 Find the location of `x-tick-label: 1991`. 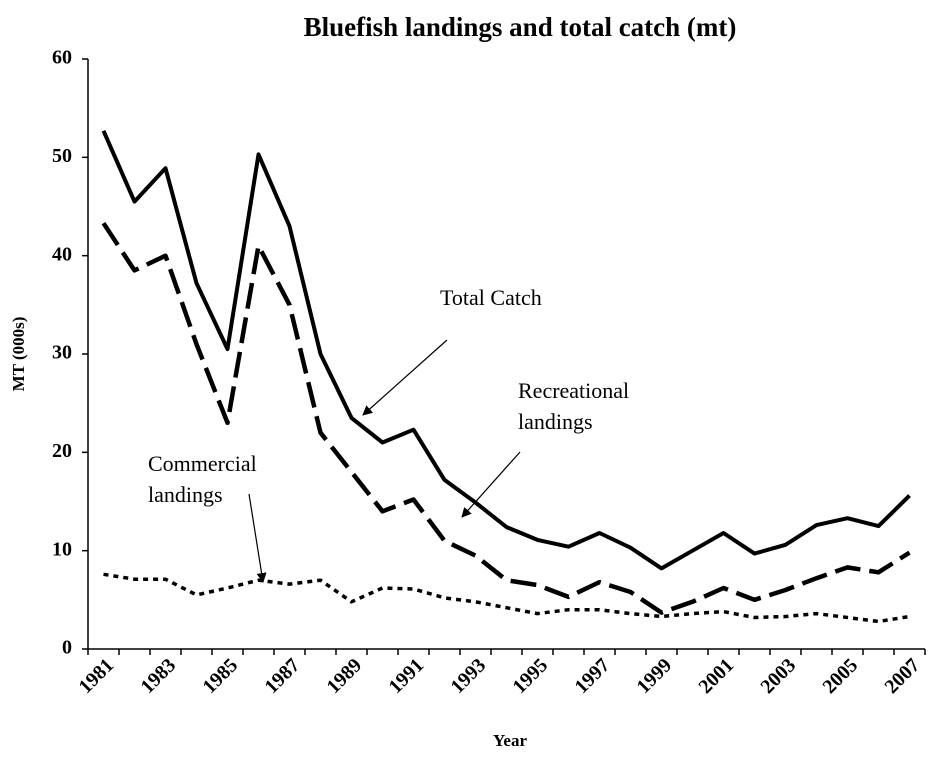

x-tick-label: 1991 is located at coordinates (406, 676).